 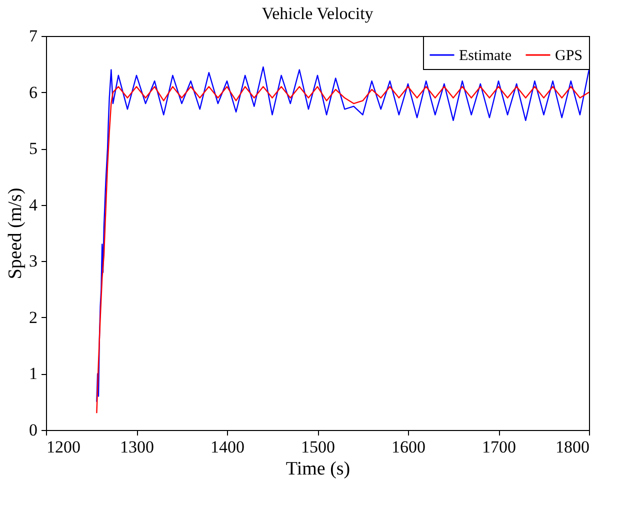 I want to click on y-tick-label: 3, so click(x=33, y=261).